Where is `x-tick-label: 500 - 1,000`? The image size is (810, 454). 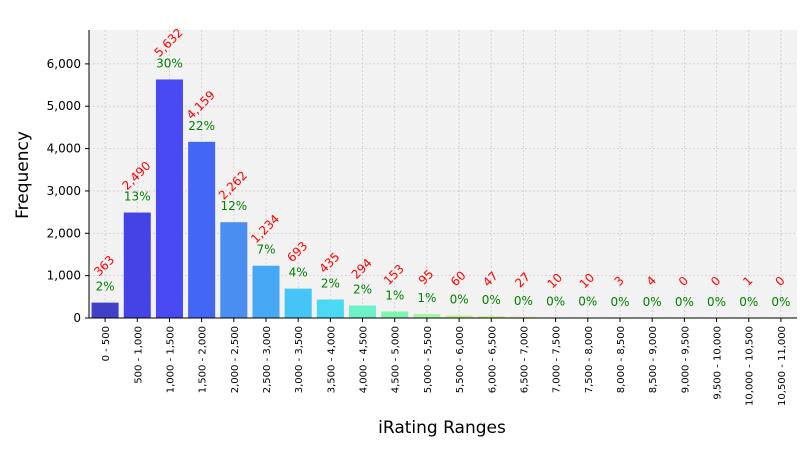 x-tick-label: 500 - 1,000 is located at coordinates (138, 355).